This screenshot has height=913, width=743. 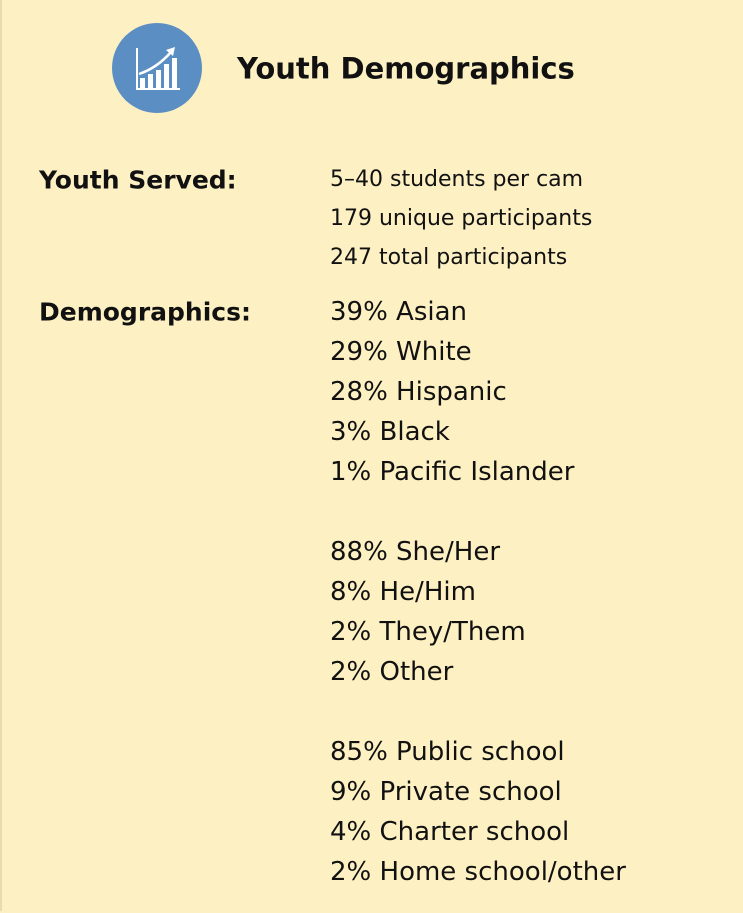 I want to click on section-line: 2% They/Them, so click(x=428, y=632).